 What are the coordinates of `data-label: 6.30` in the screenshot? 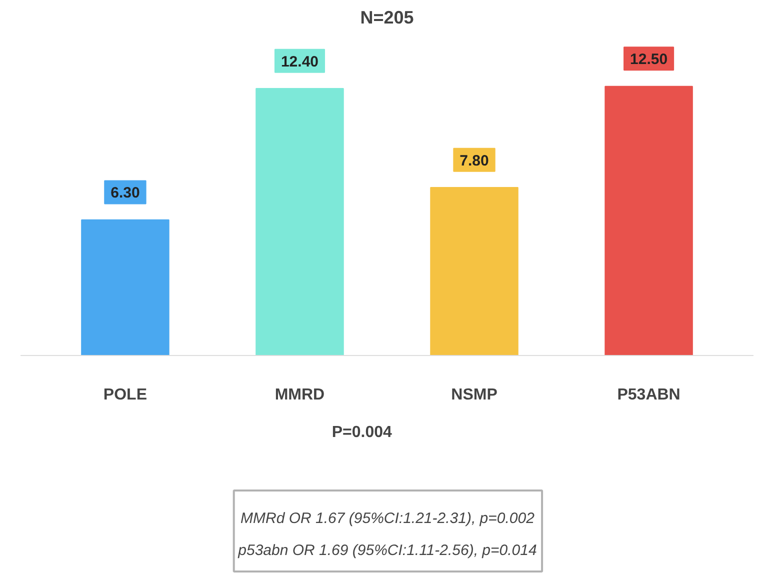 It's located at (125, 193).